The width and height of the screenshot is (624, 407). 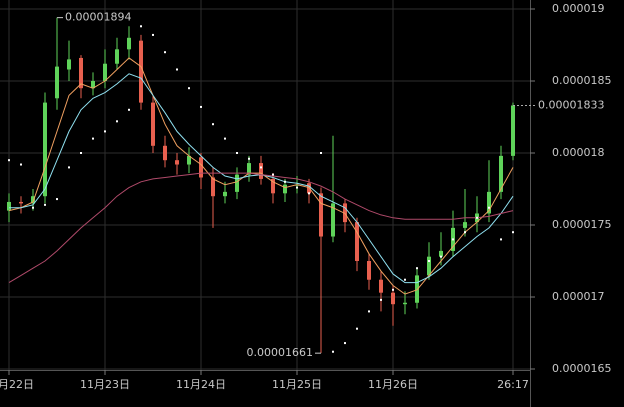 What do you see at coordinates (201, 384) in the screenshot?
I see `x-tick-label: 11月24日` at bounding box center [201, 384].